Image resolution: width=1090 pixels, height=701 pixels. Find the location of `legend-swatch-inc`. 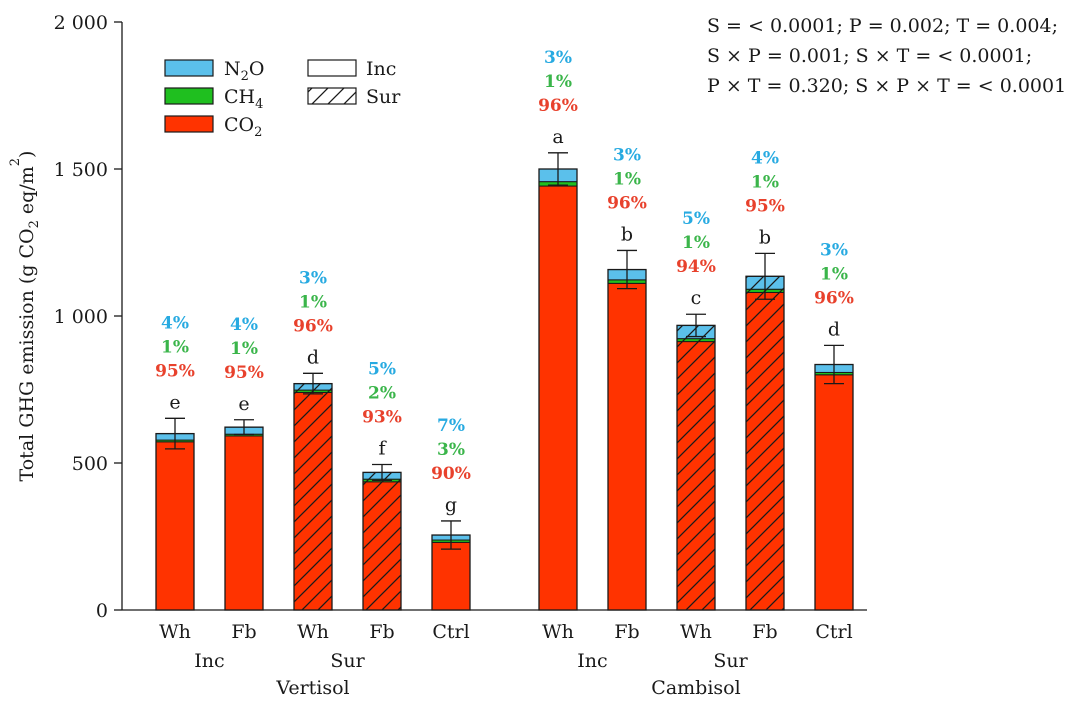

legend-swatch-inc is located at coordinates (332, 68).